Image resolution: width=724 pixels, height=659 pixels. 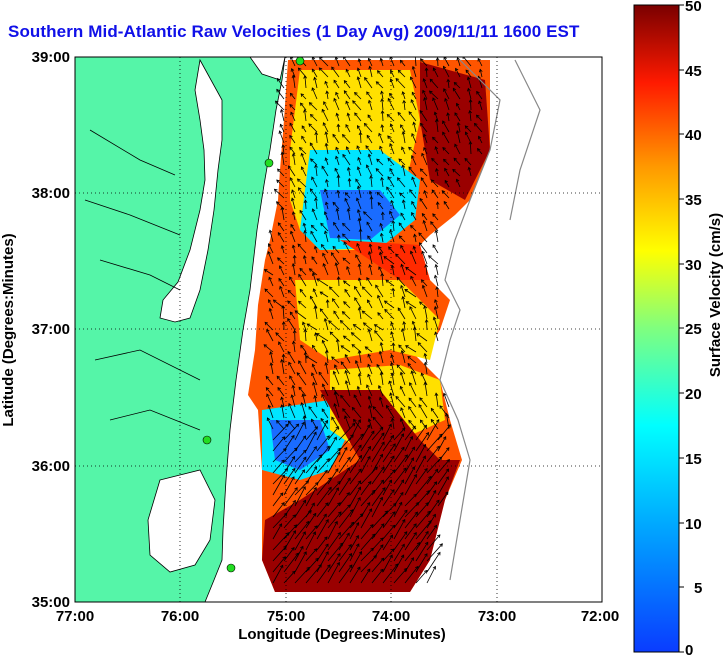 I want to click on colorbar-tick-label: 5, so click(x=698, y=588).